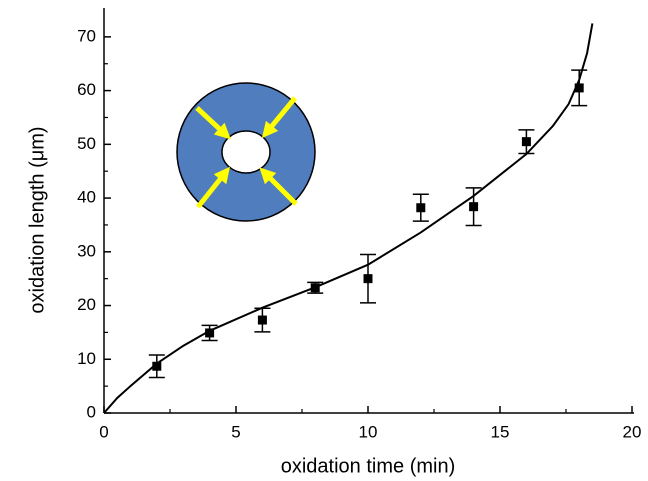 Image resolution: width=648 pixels, height=481 pixels. I want to click on y-tick-label: 20, so click(86, 304).